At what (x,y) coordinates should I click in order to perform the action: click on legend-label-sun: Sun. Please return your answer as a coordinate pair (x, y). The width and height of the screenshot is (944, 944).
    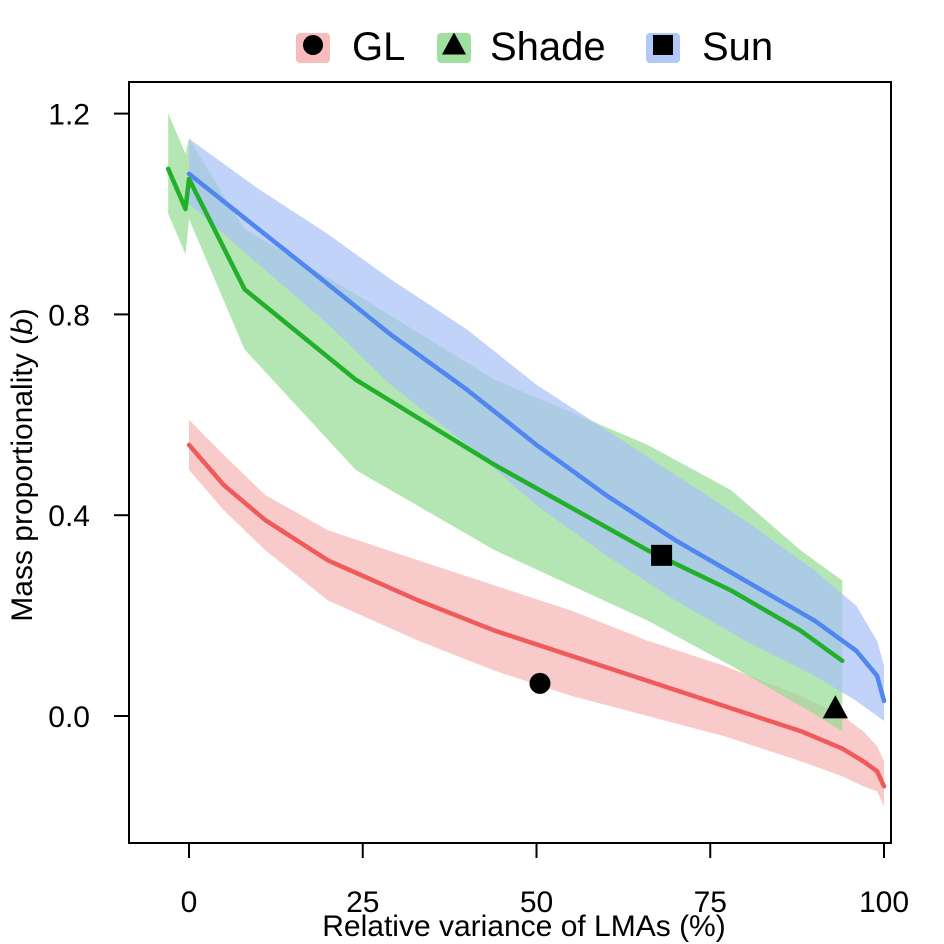
    Looking at the image, I should click on (737, 47).